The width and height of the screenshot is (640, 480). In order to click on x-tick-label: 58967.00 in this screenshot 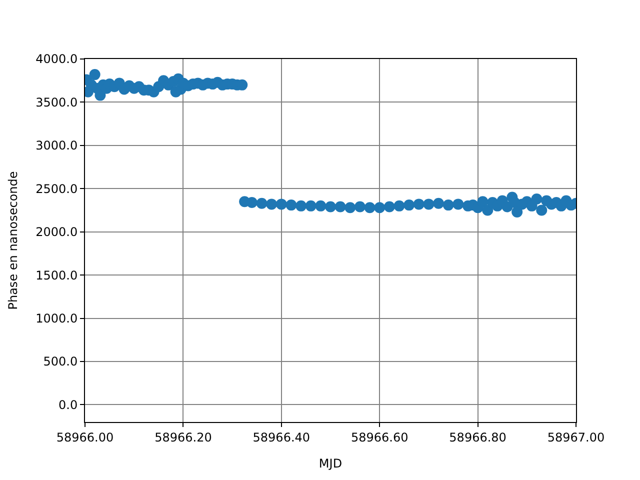, I will do `click(576, 437)`.